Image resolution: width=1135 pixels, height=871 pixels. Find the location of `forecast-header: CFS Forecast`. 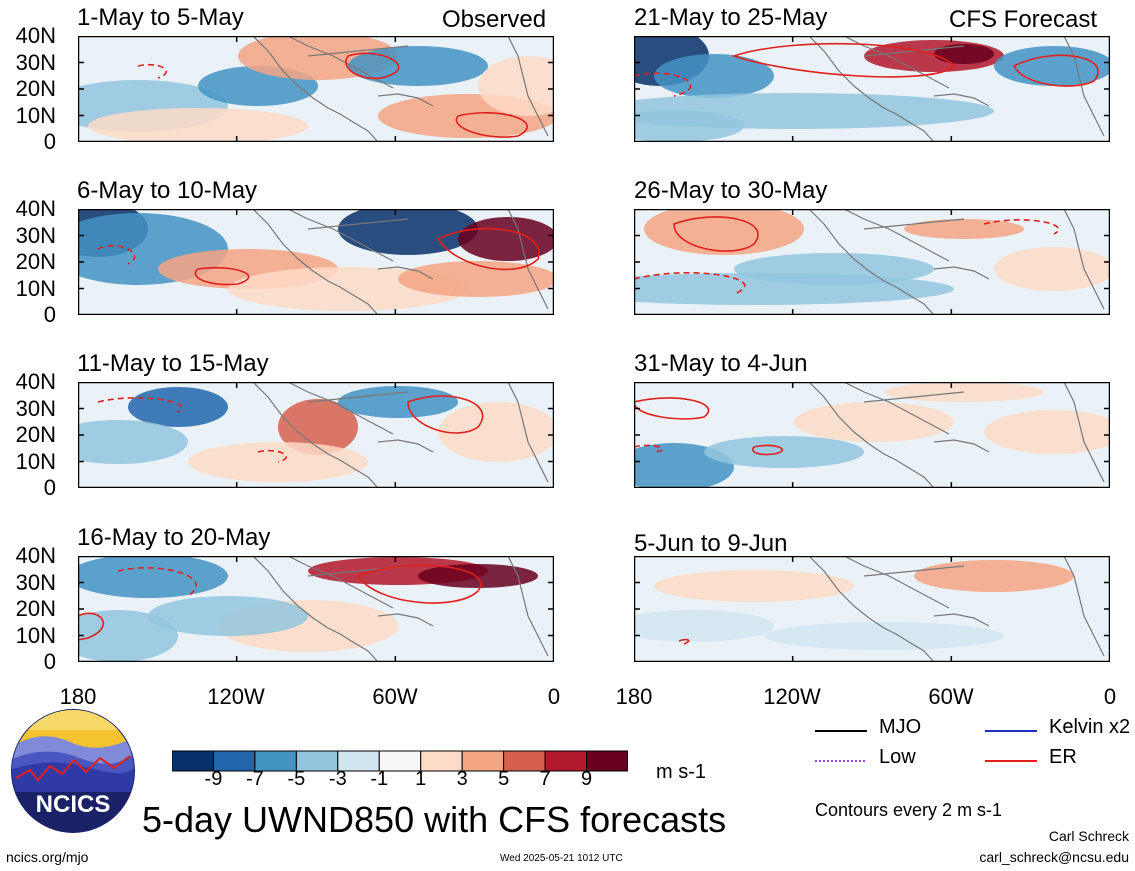

forecast-header: CFS Forecast is located at coordinates (1023, 19).